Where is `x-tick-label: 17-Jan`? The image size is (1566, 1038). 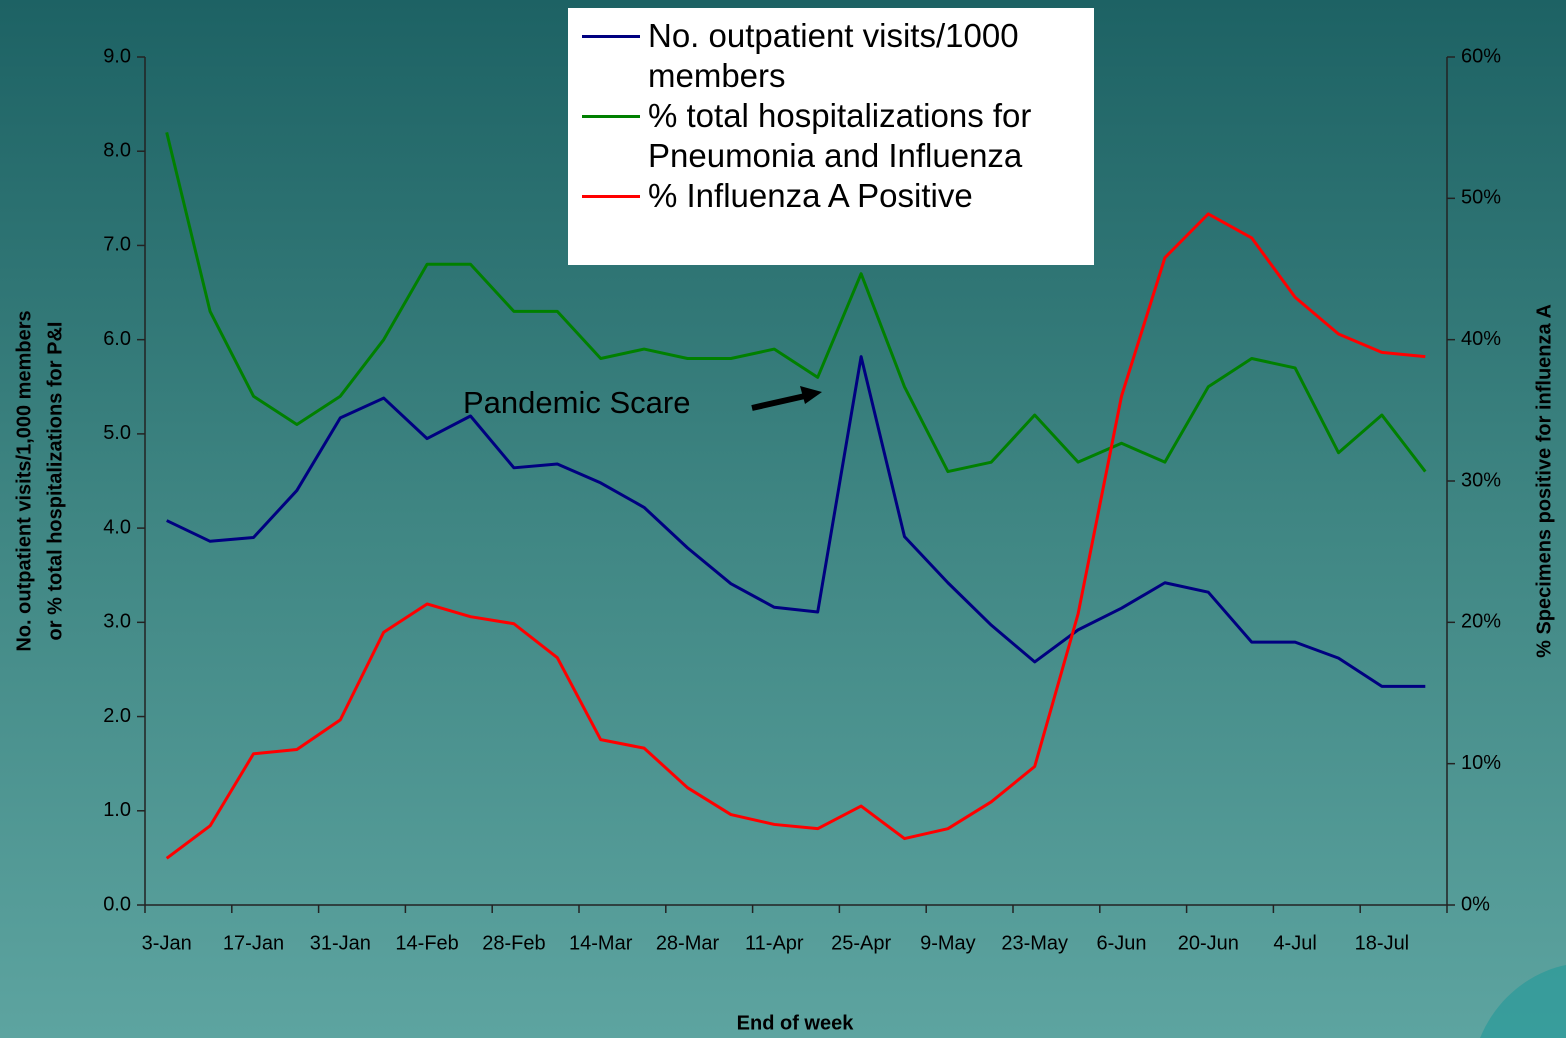 x-tick-label: 17-Jan is located at coordinates (253, 943).